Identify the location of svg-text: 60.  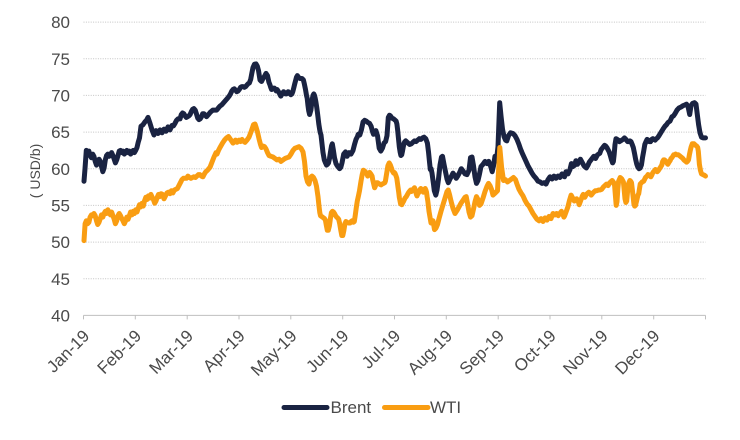
(60, 169).